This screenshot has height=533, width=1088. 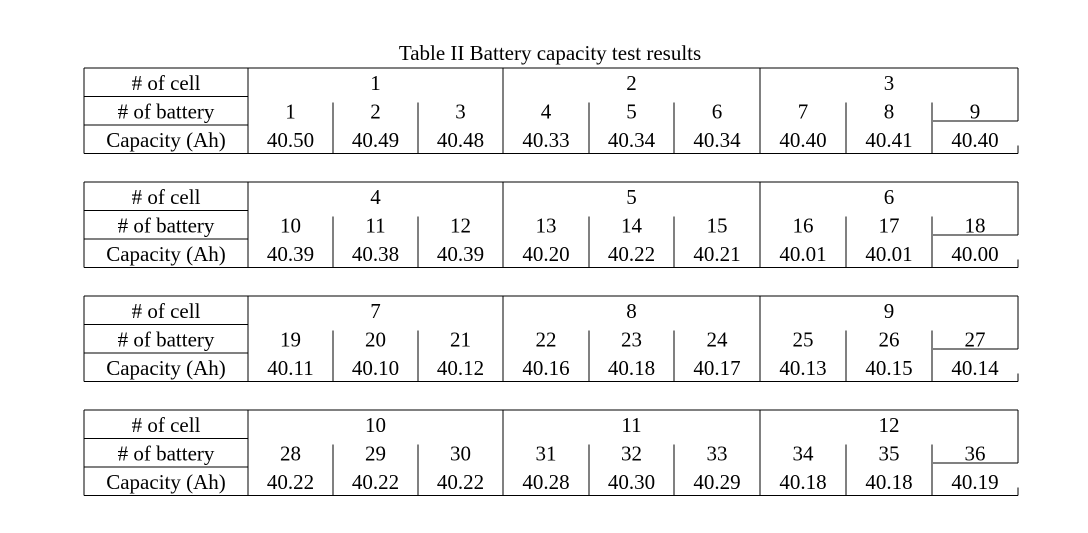 What do you see at coordinates (375, 140) in the screenshot?
I see `capacity-value: 40.49` at bounding box center [375, 140].